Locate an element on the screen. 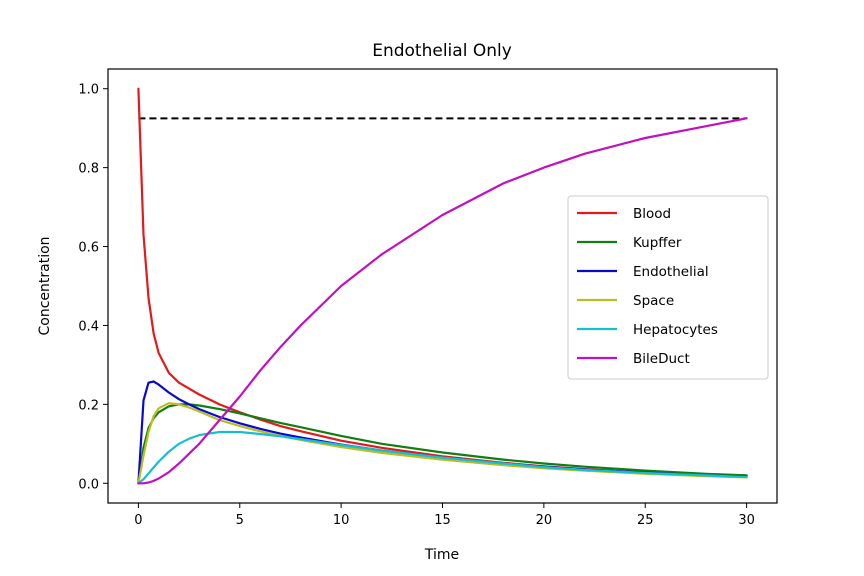 The height and width of the screenshot is (576, 864). y-tick-label: 0.6 is located at coordinates (88, 248).